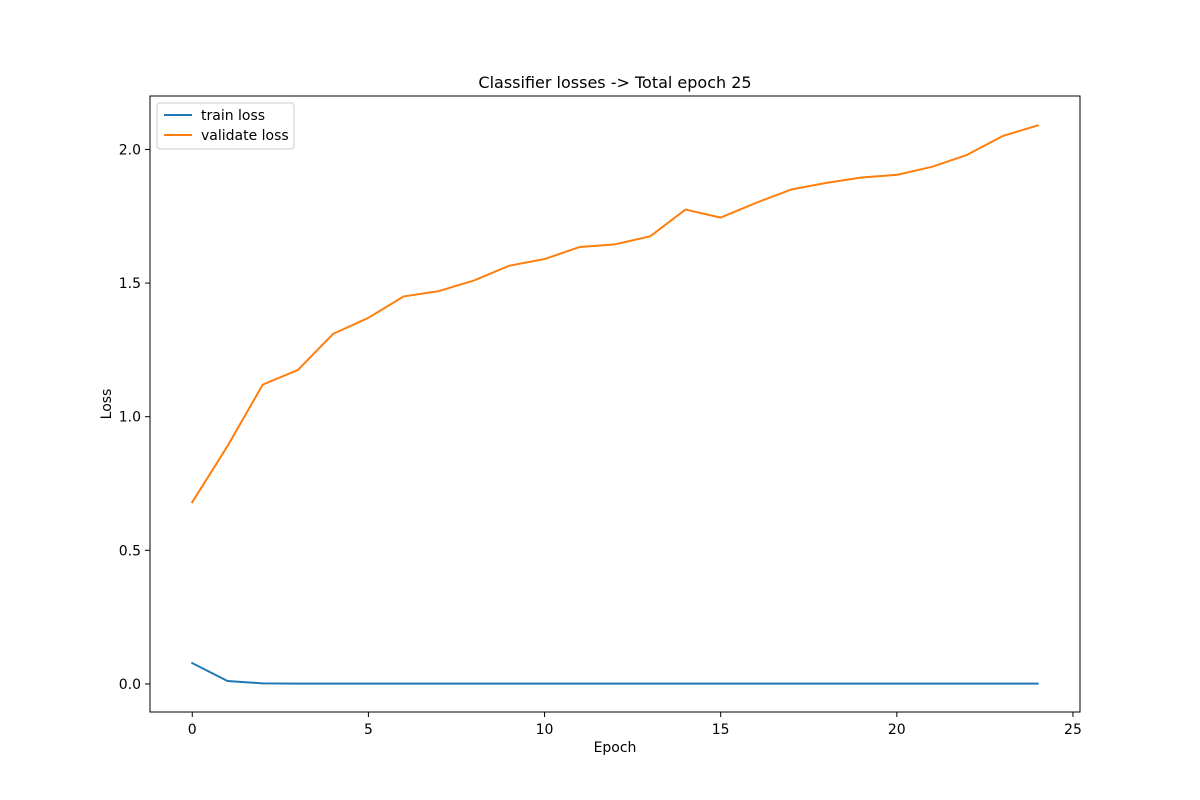 This screenshot has height=800, width=1200. What do you see at coordinates (233, 116) in the screenshot?
I see `legend-entry-label: train loss` at bounding box center [233, 116].